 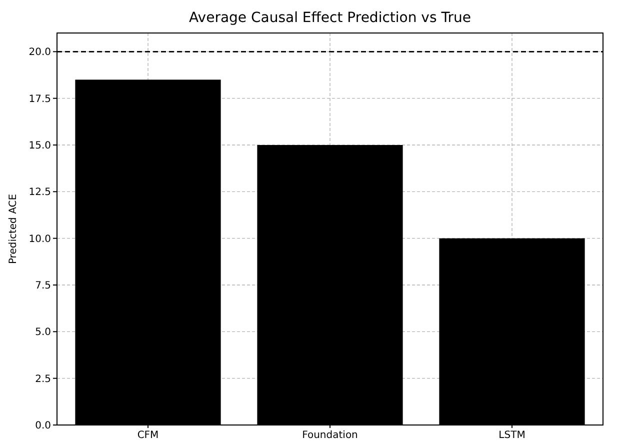 I want to click on y-tick-label: 20.0, so click(x=39, y=52).